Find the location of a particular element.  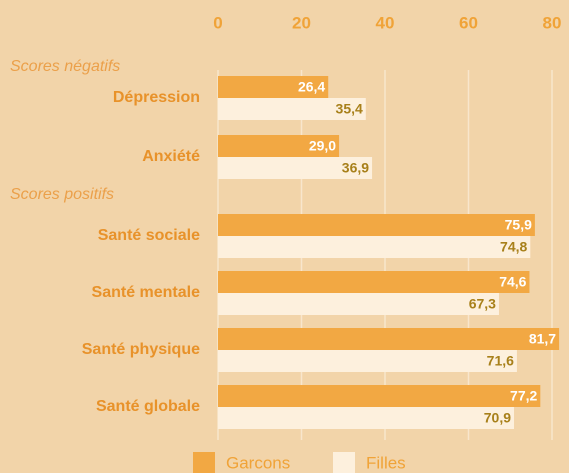

data-label: 81,7 is located at coordinates (542, 339).